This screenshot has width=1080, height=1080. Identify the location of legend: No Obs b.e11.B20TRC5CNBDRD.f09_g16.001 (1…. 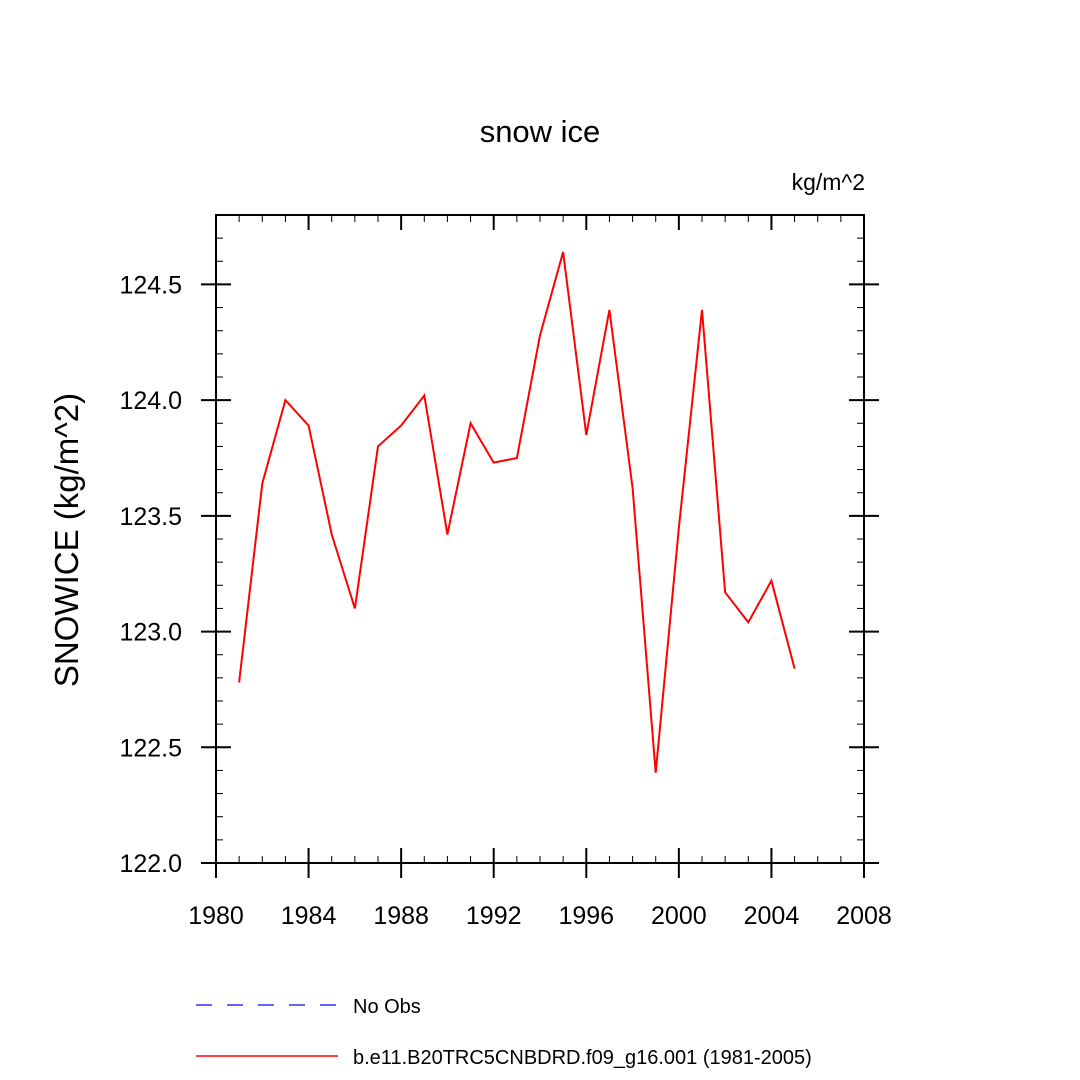
(504, 1032).